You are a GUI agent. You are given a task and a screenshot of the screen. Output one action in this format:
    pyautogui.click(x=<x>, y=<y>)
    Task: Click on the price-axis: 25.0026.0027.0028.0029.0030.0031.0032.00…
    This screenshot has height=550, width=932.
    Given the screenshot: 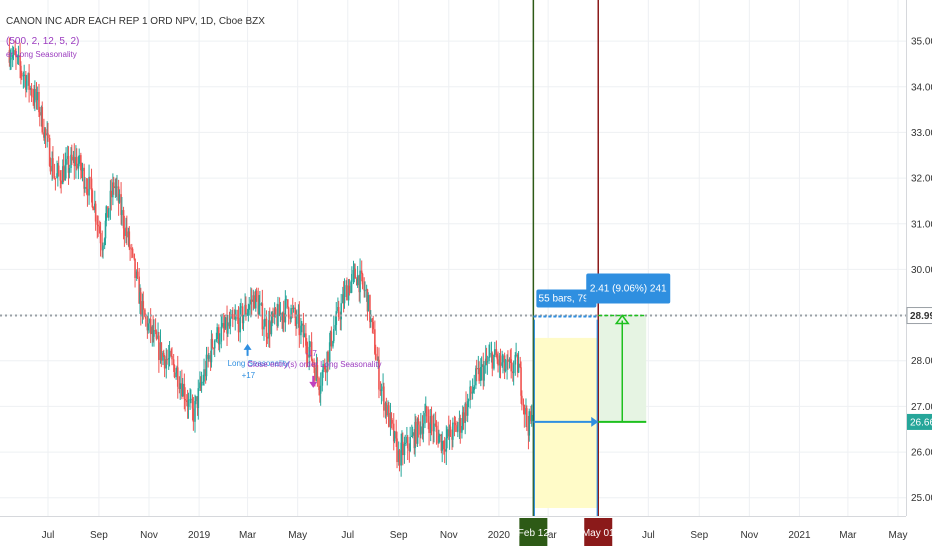 What is the action you would take?
    pyautogui.click(x=919, y=258)
    